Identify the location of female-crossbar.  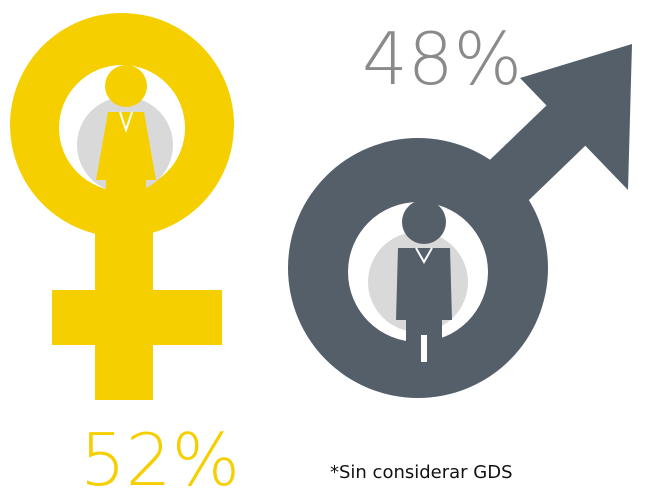
(137, 317).